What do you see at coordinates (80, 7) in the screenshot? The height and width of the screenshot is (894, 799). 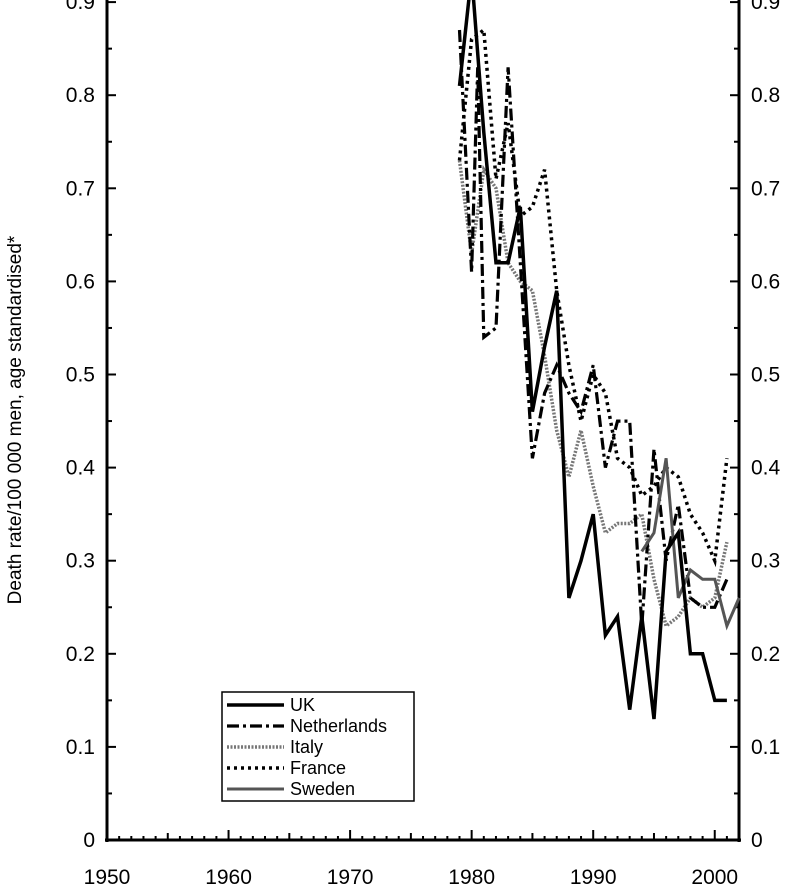 I see `y-tick-label-left: 0.9` at bounding box center [80, 7].